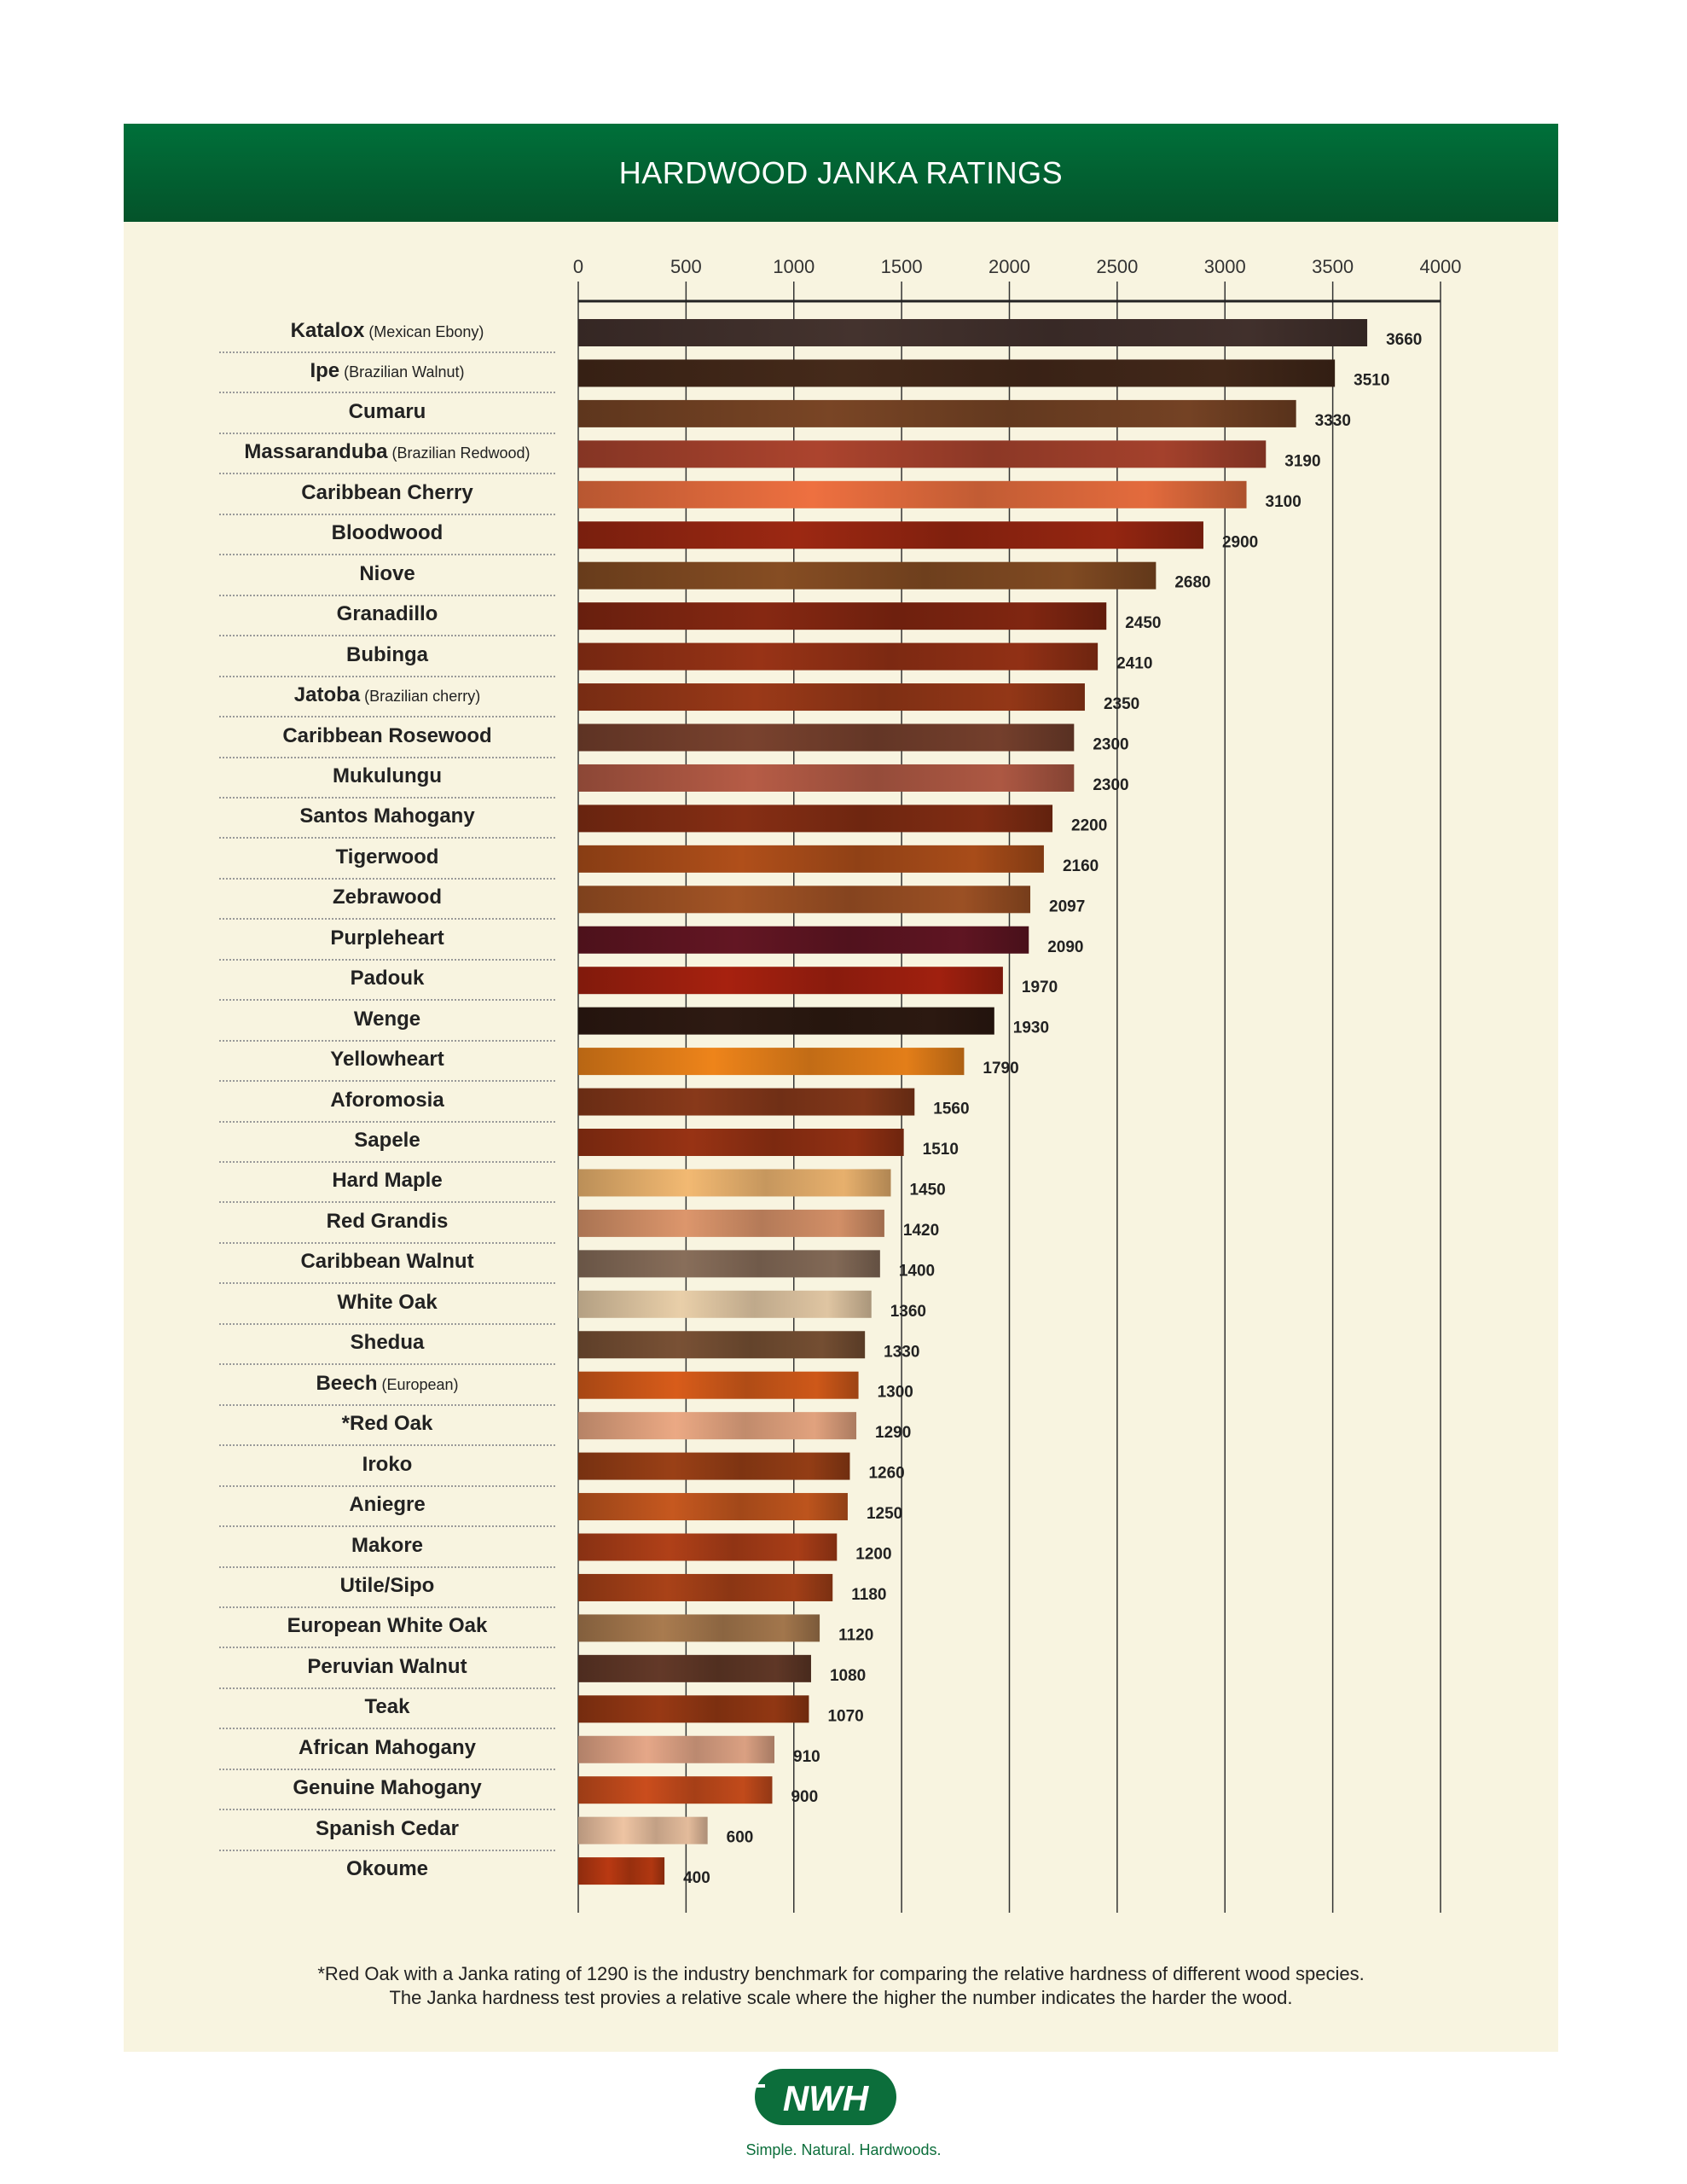 The image size is (1687, 2184). I want to click on wood-name: Utile/Sipo, so click(387, 1585).